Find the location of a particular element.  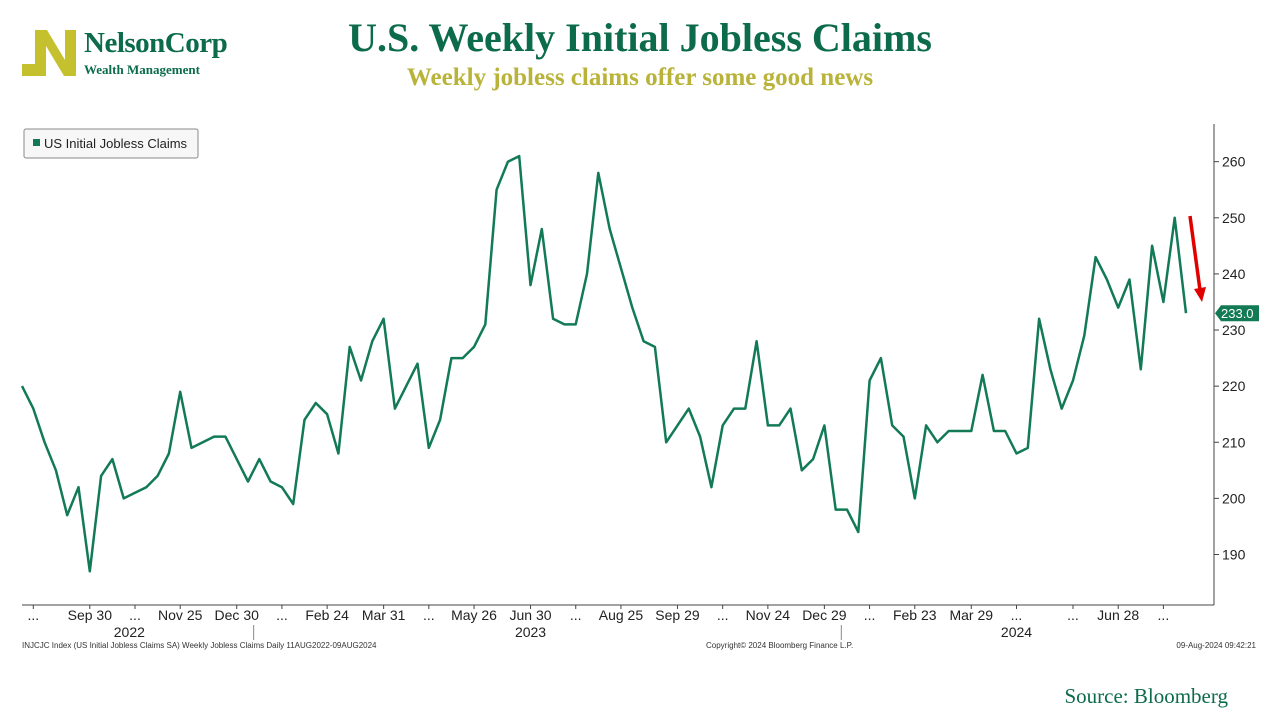

x-tick-label: Aug 25 is located at coordinates (621, 615).